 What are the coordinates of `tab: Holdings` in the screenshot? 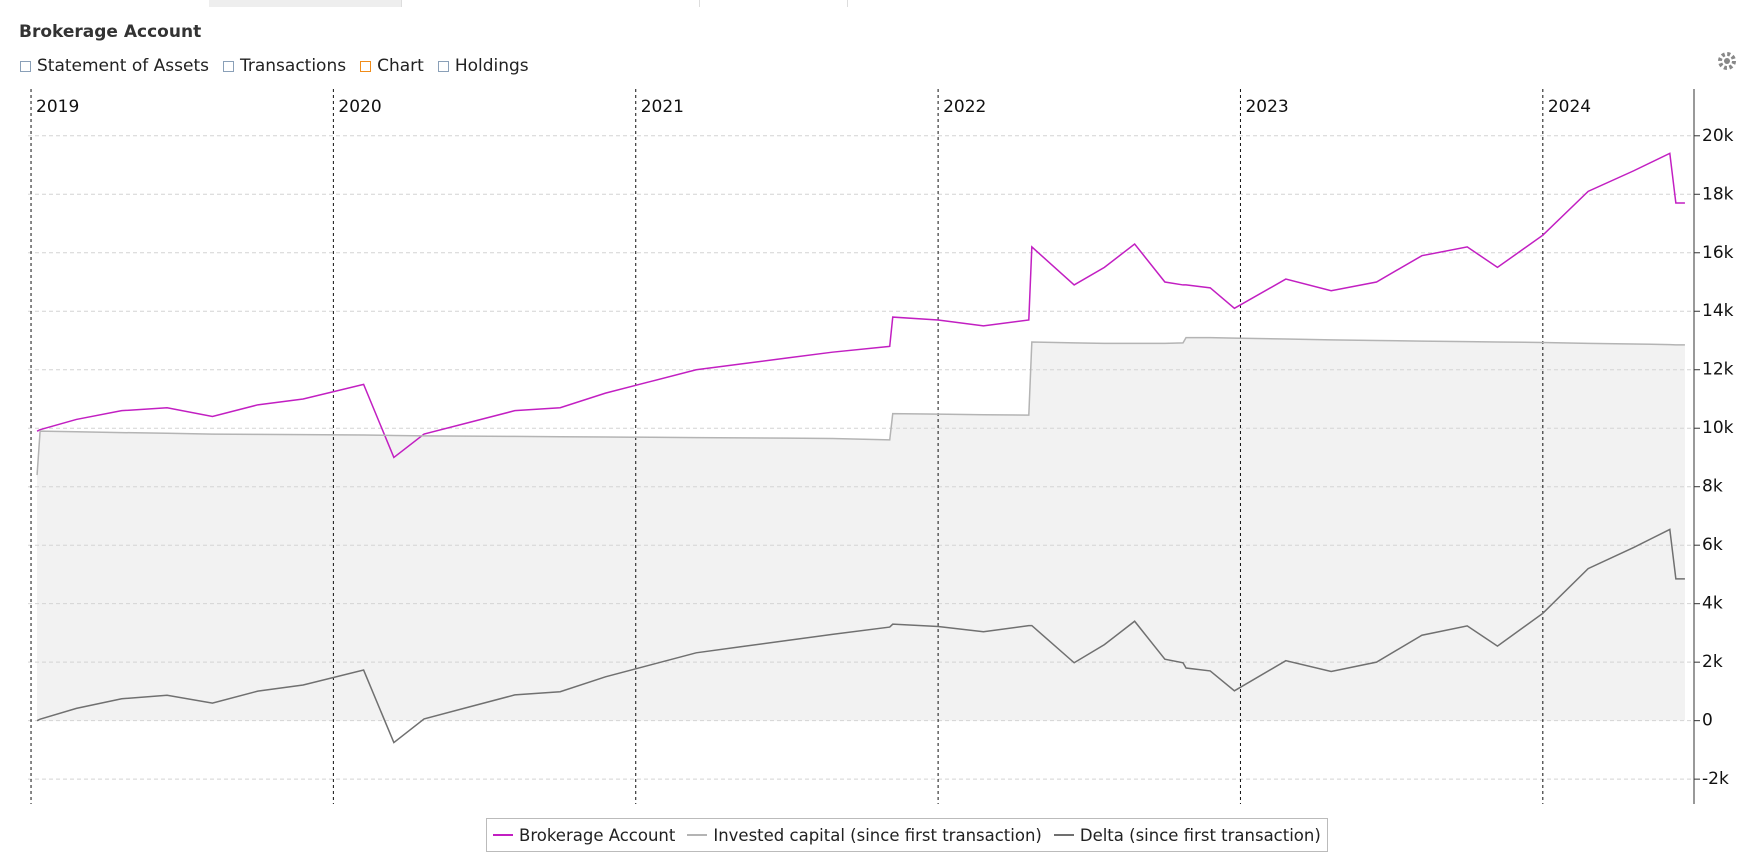 It's located at (483, 66).